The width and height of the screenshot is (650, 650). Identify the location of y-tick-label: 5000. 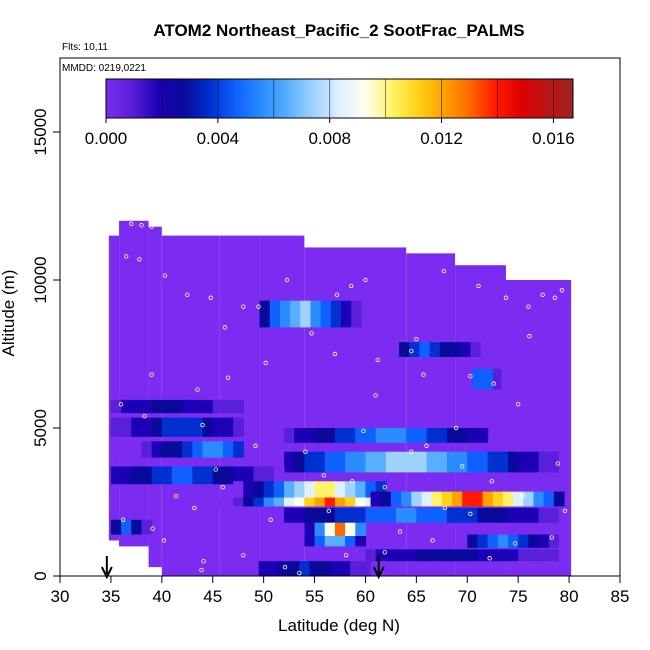
(40, 428).